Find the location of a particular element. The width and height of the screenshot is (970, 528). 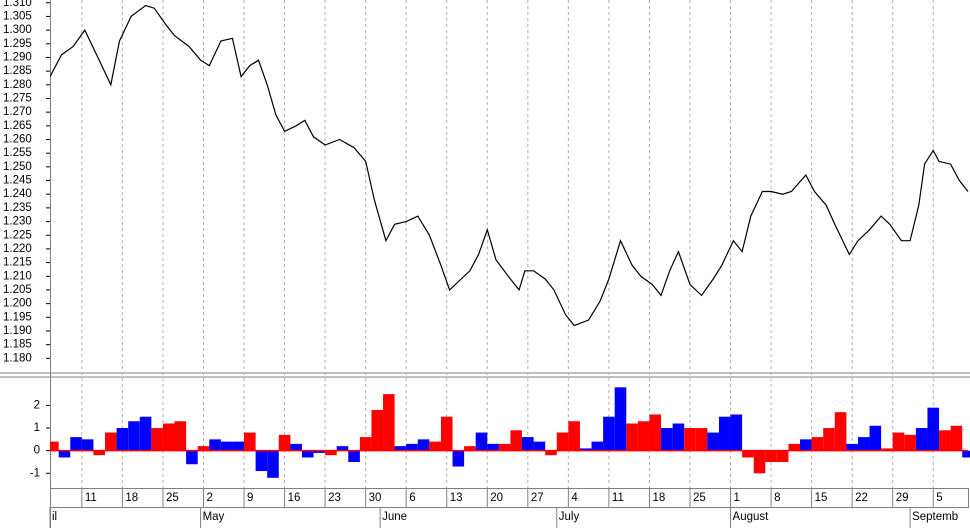

x-tick-label: 4 is located at coordinates (574, 498).